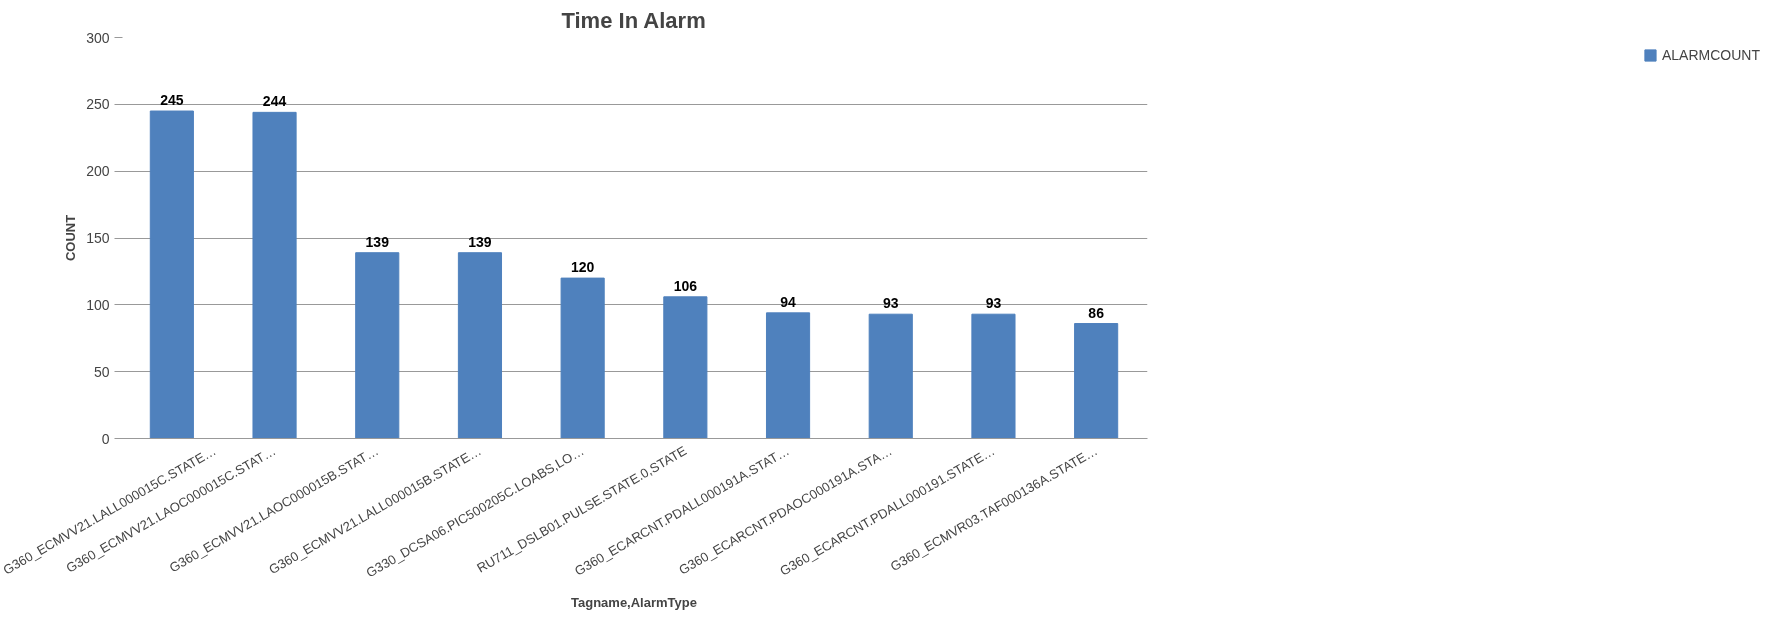  What do you see at coordinates (633, 20) in the screenshot?
I see `chart-title: Time In Alarm` at bounding box center [633, 20].